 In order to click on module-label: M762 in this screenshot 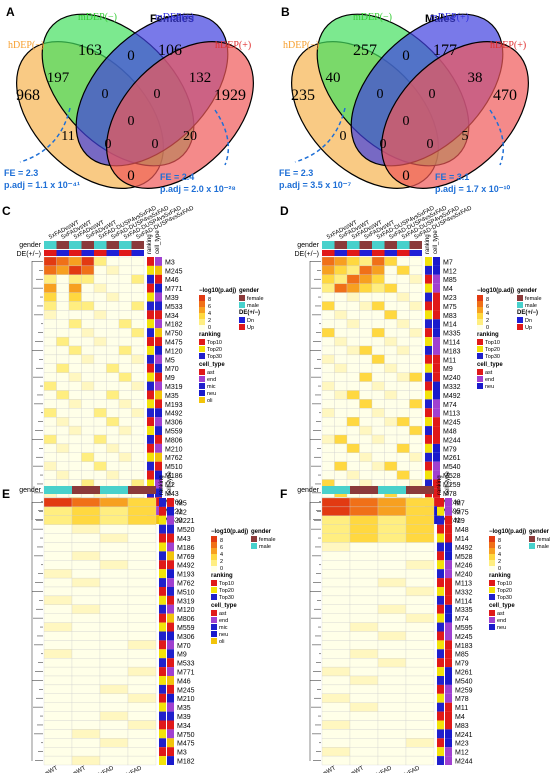, I will do `click(174, 458)`.